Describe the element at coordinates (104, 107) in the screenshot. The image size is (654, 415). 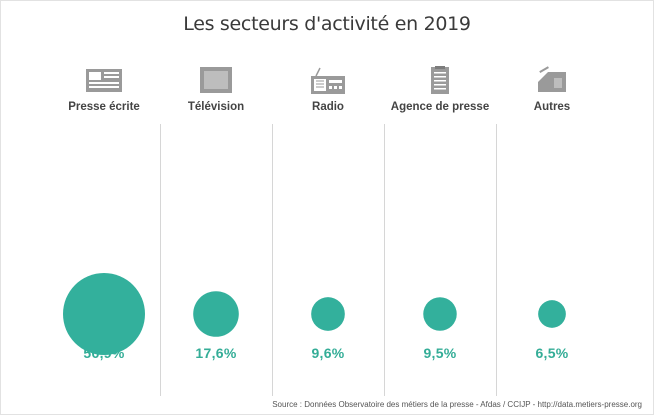
I see `sector-label: Presse écrite` at that location.